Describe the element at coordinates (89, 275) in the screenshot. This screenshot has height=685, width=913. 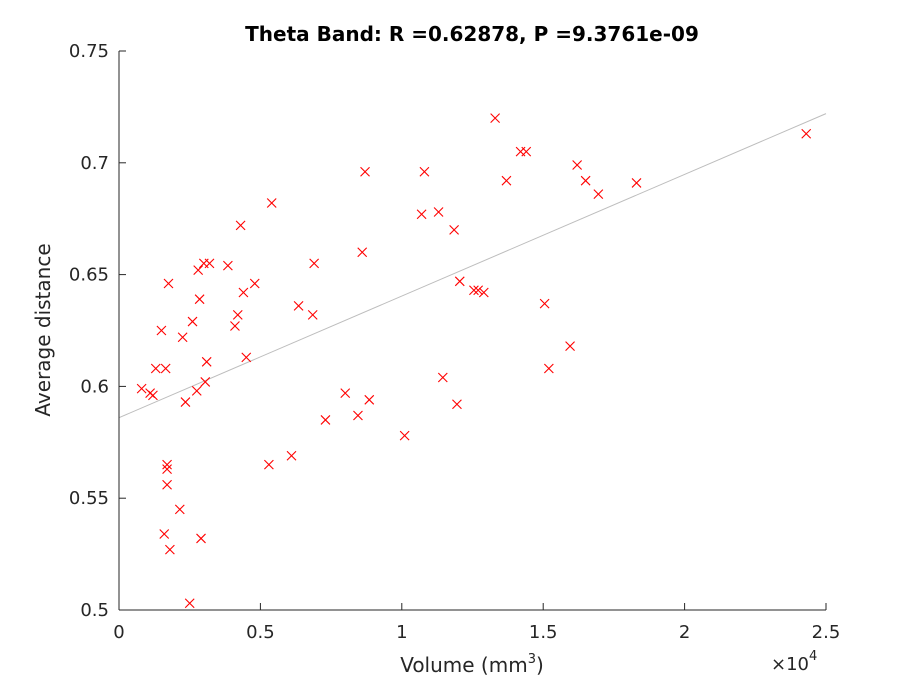
I see `y-tick-label: 0.65` at that location.